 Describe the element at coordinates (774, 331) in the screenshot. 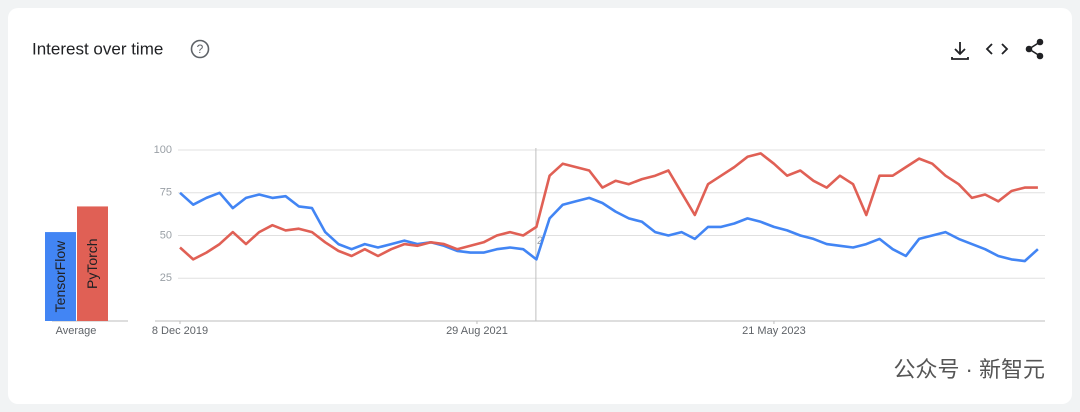

I see `x-tick-label: 21 May 2023` at that location.